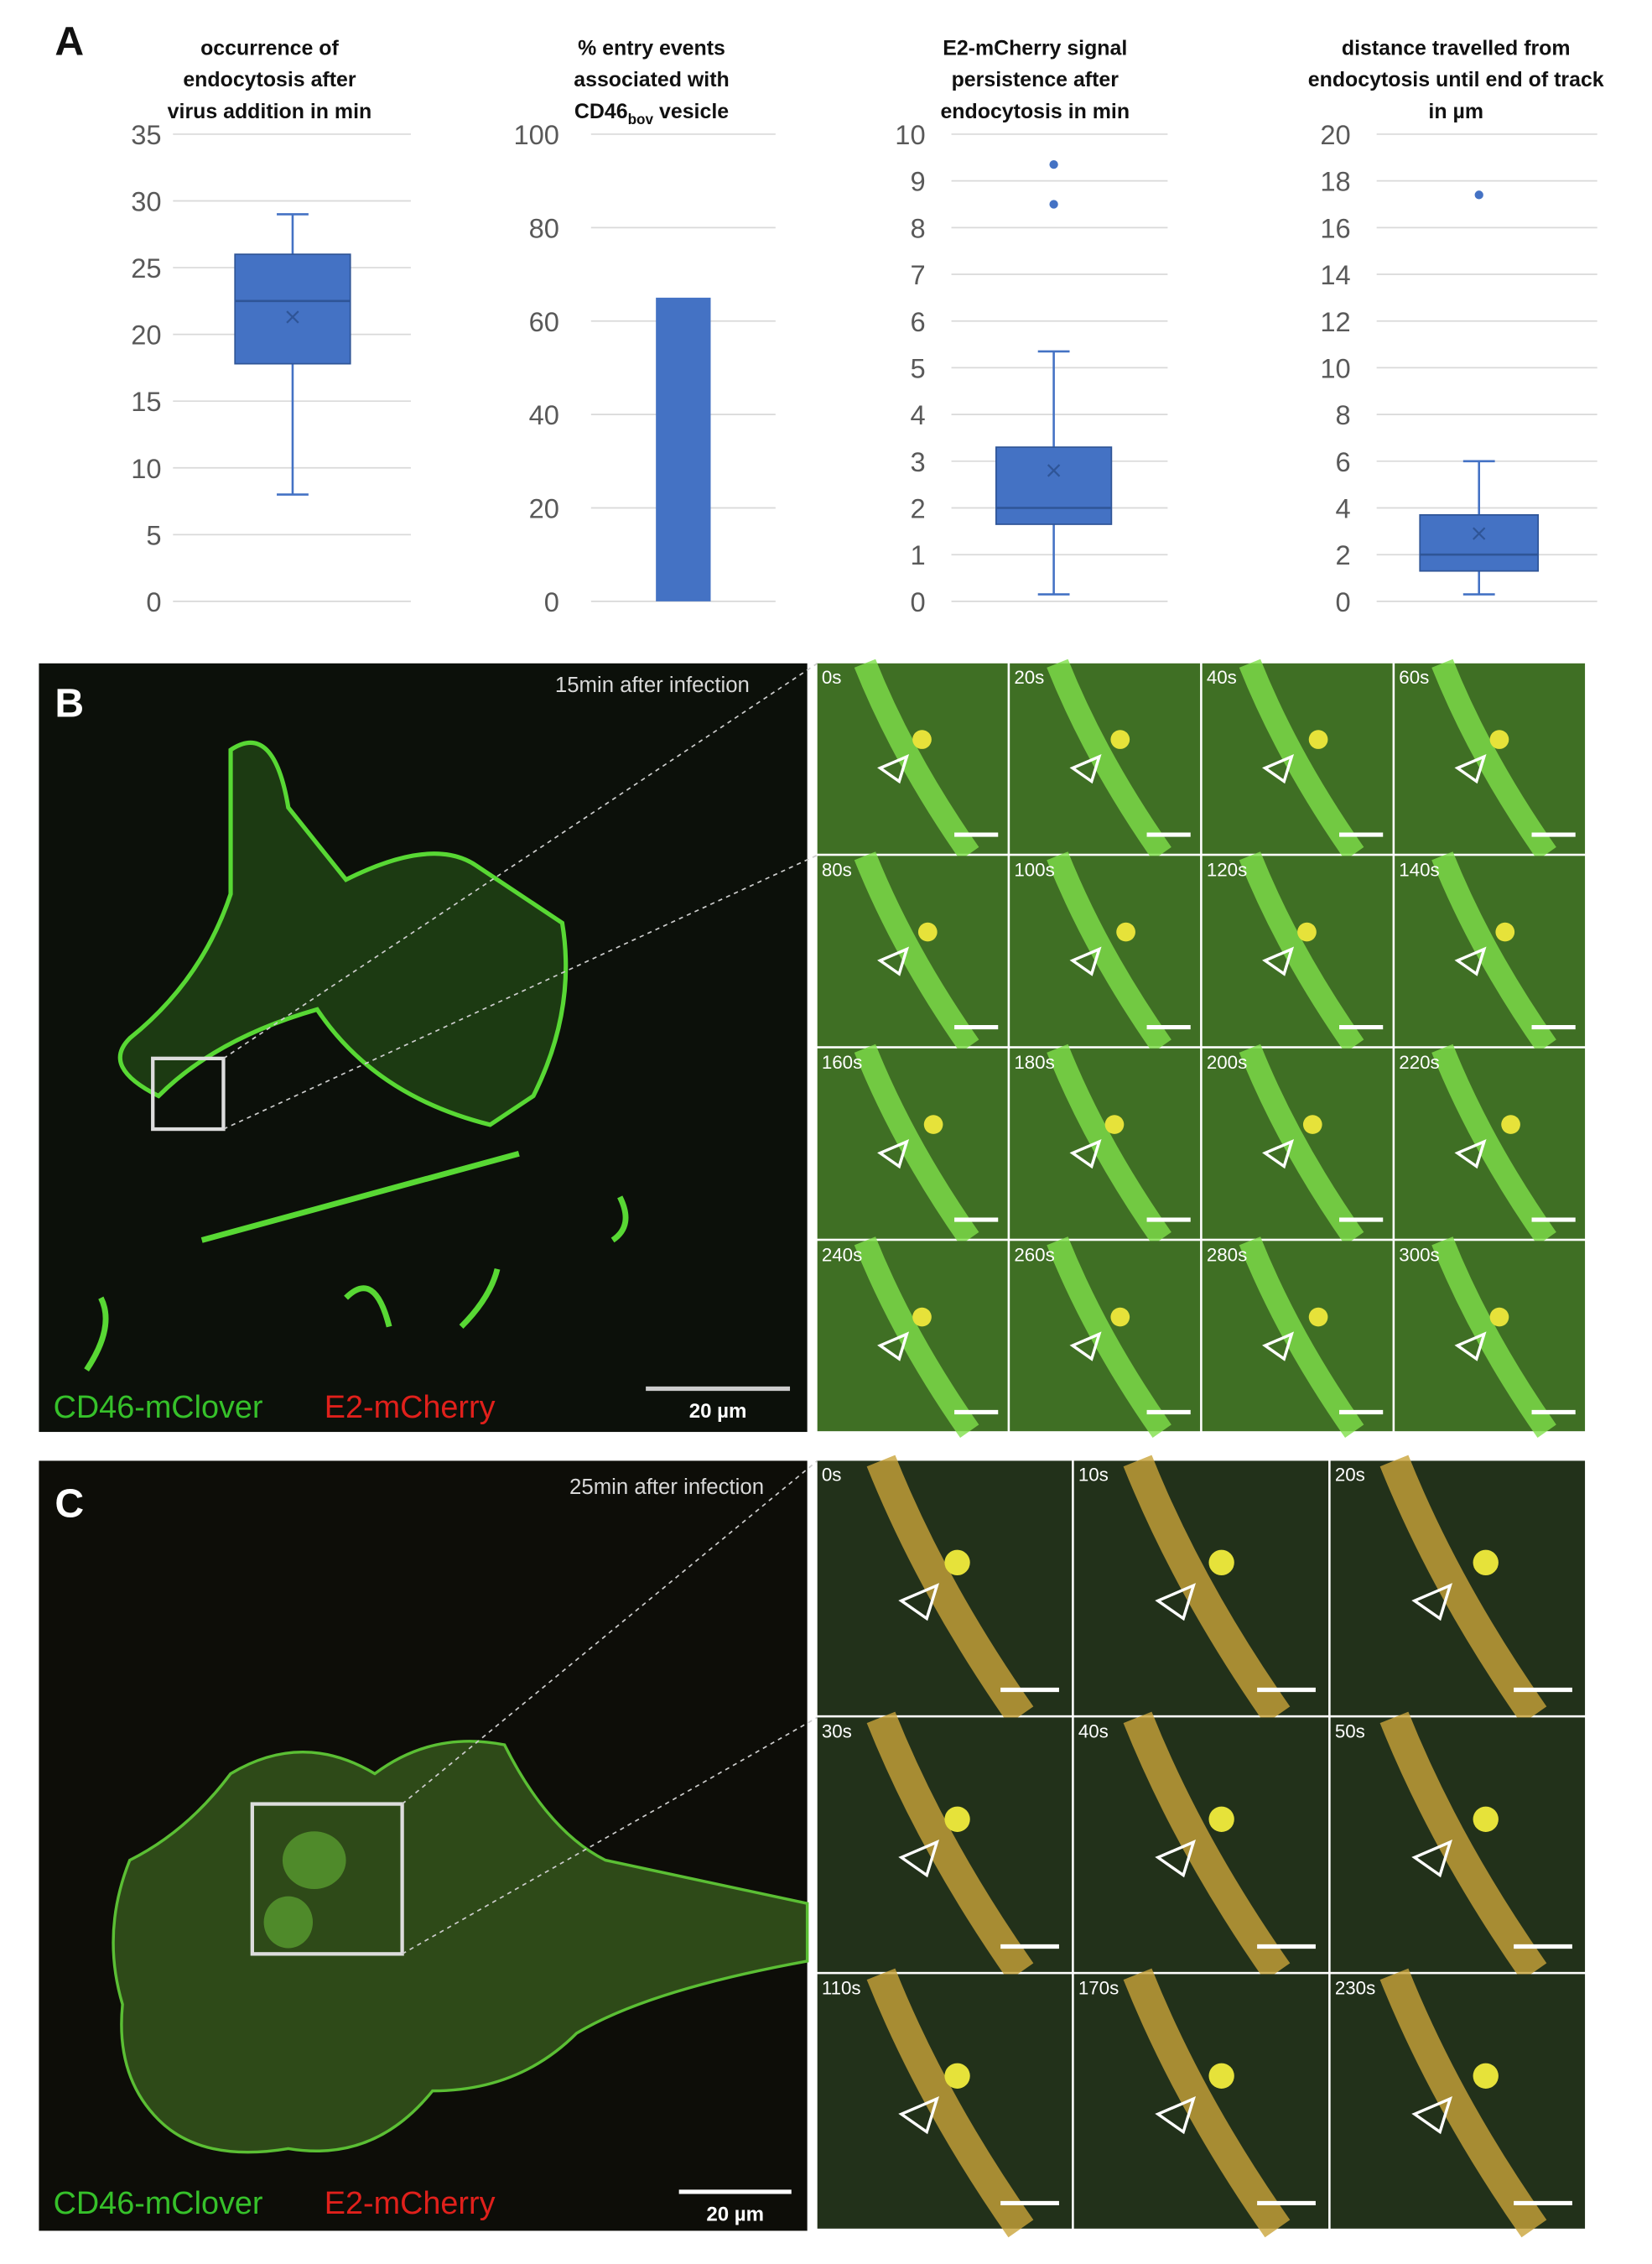 The height and width of the screenshot is (2264, 1652). Describe the element at coordinates (269, 48) in the screenshot. I see `chart-title: occurrence of` at that location.